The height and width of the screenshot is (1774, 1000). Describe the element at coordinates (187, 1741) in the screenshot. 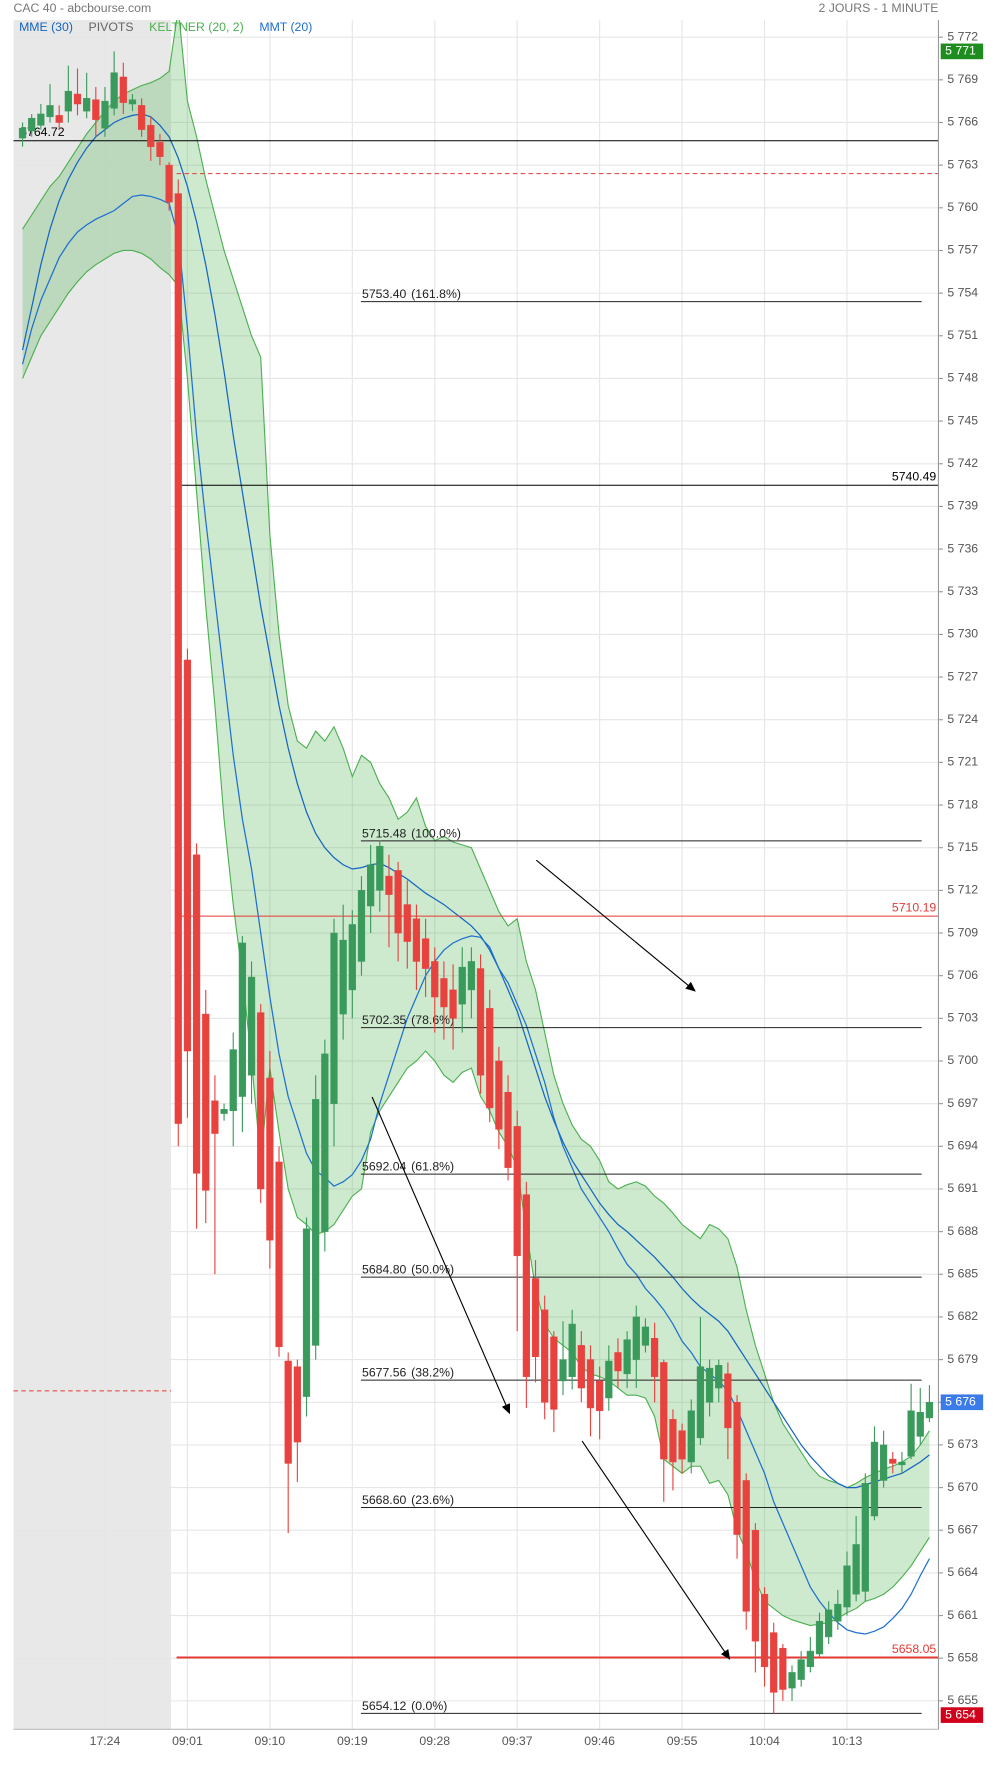

I see `x-tick-label: 09:01` at that location.